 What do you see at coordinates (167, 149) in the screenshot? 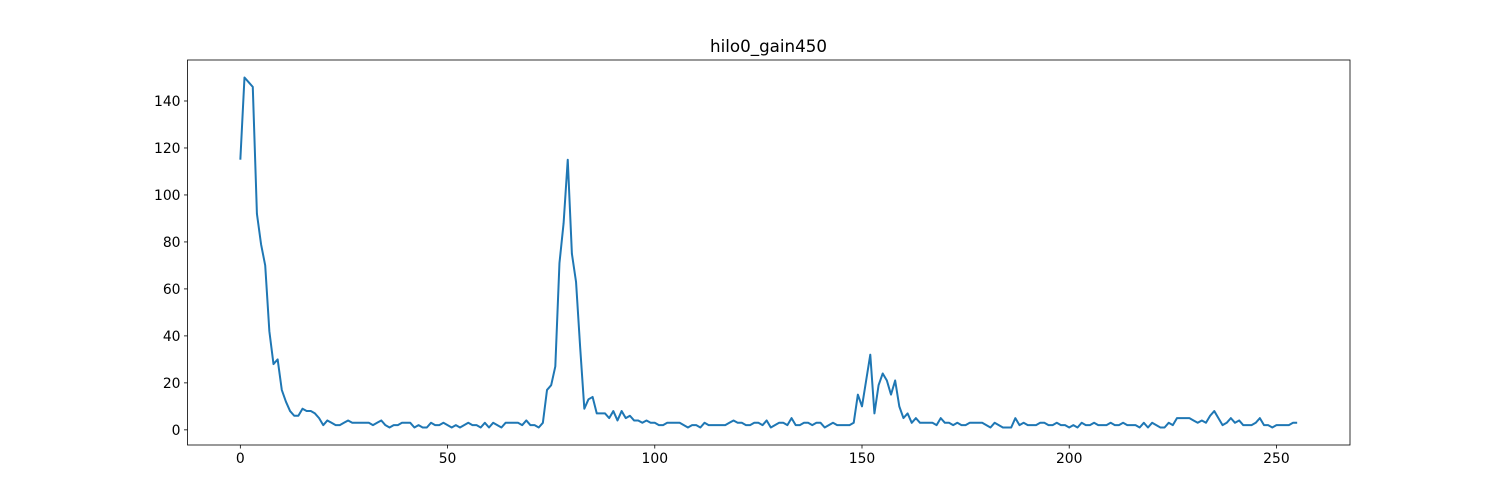
I see `y-tick-label: 120` at bounding box center [167, 149].